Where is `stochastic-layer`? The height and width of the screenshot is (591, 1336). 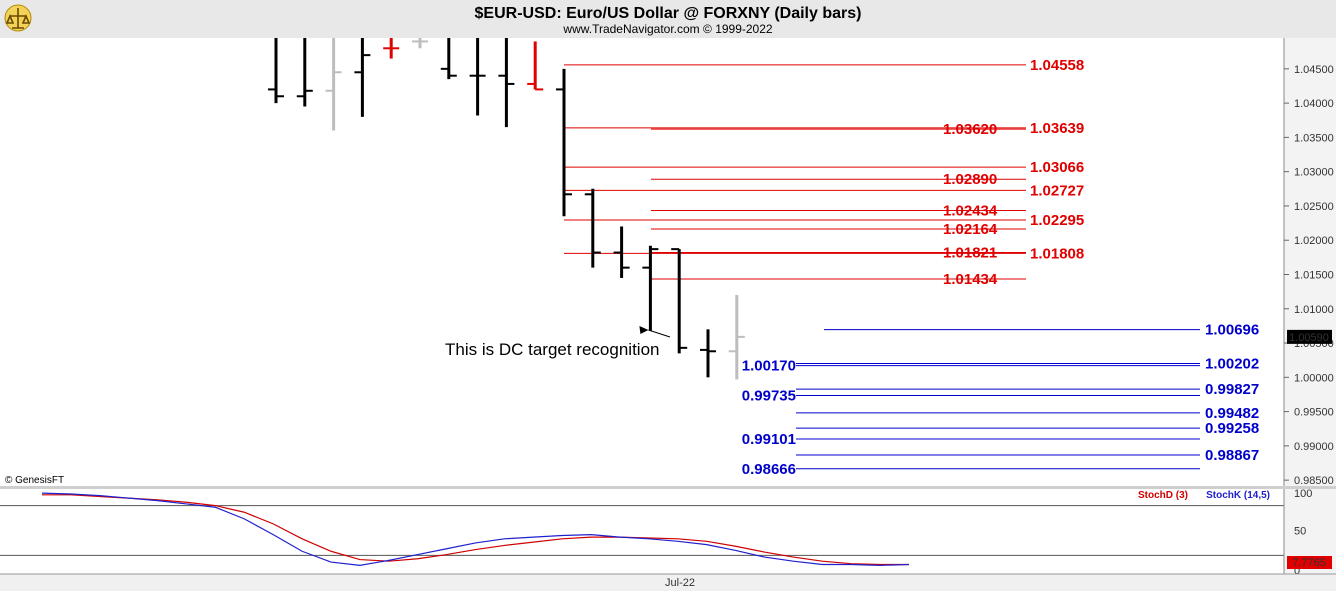 stochastic-layer is located at coordinates (642, 529).